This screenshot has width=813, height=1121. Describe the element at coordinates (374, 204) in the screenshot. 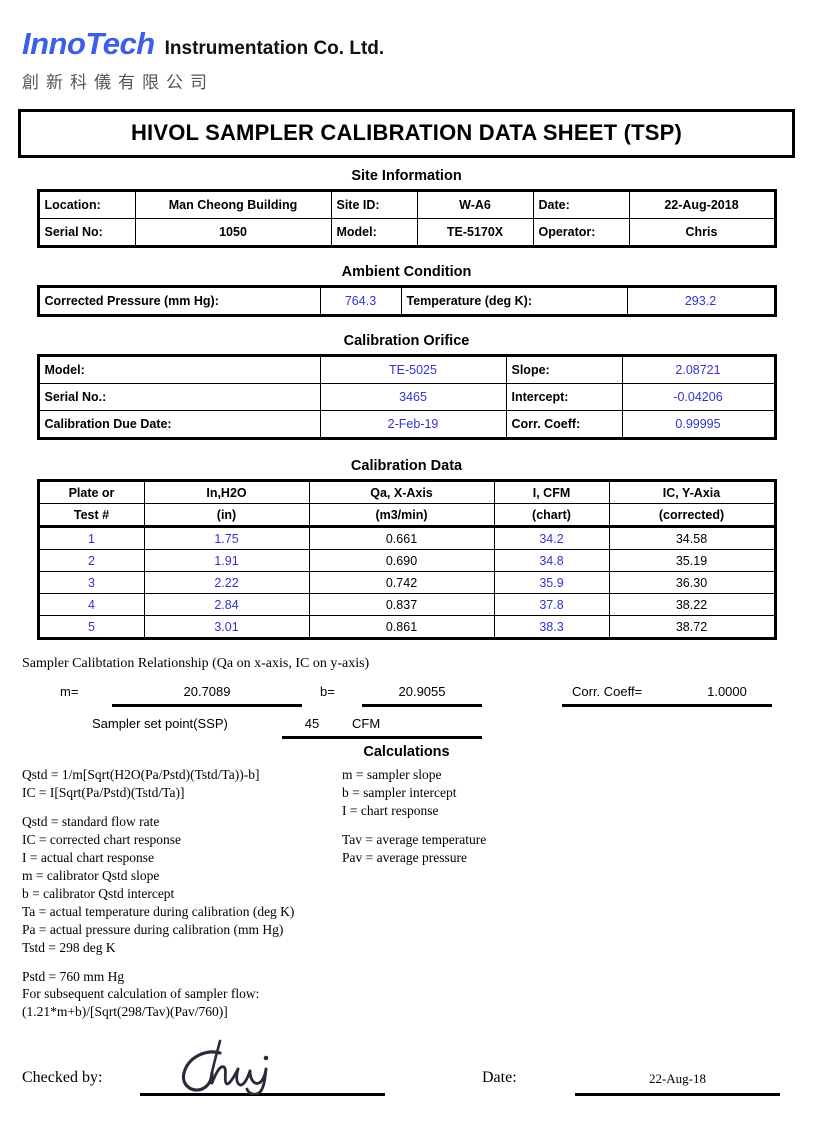

I see `site-id-label: Site ID:` at that location.